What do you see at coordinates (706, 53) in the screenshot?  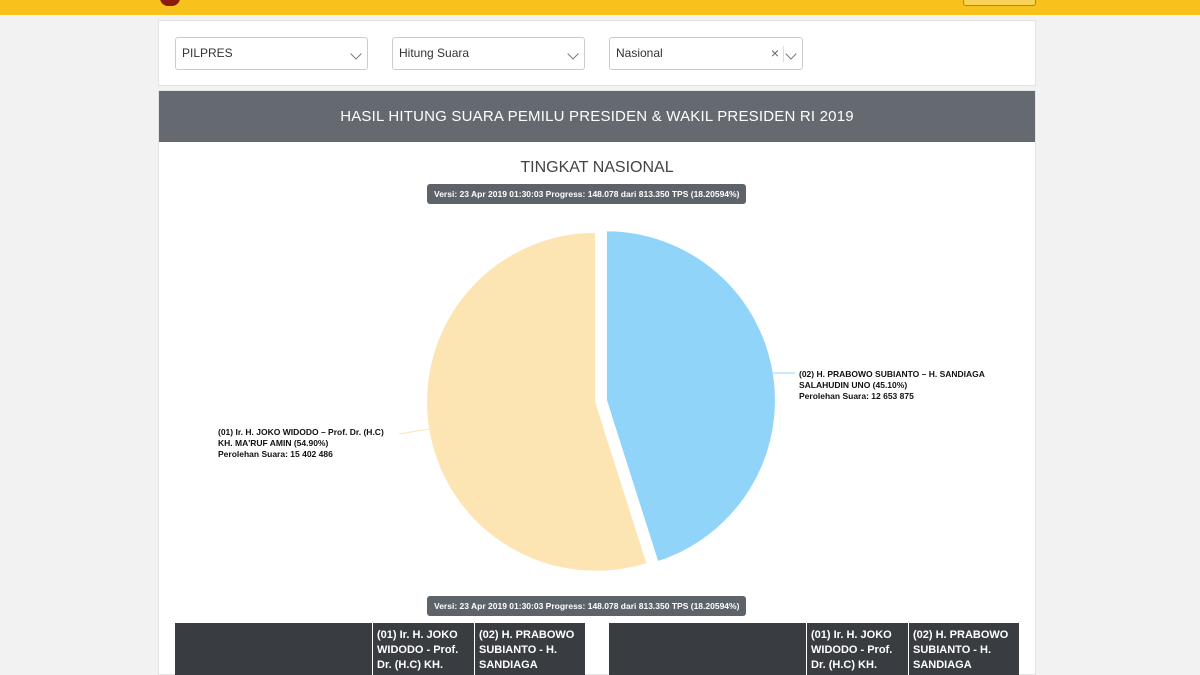 I see `region-select: Nasional ×` at bounding box center [706, 53].